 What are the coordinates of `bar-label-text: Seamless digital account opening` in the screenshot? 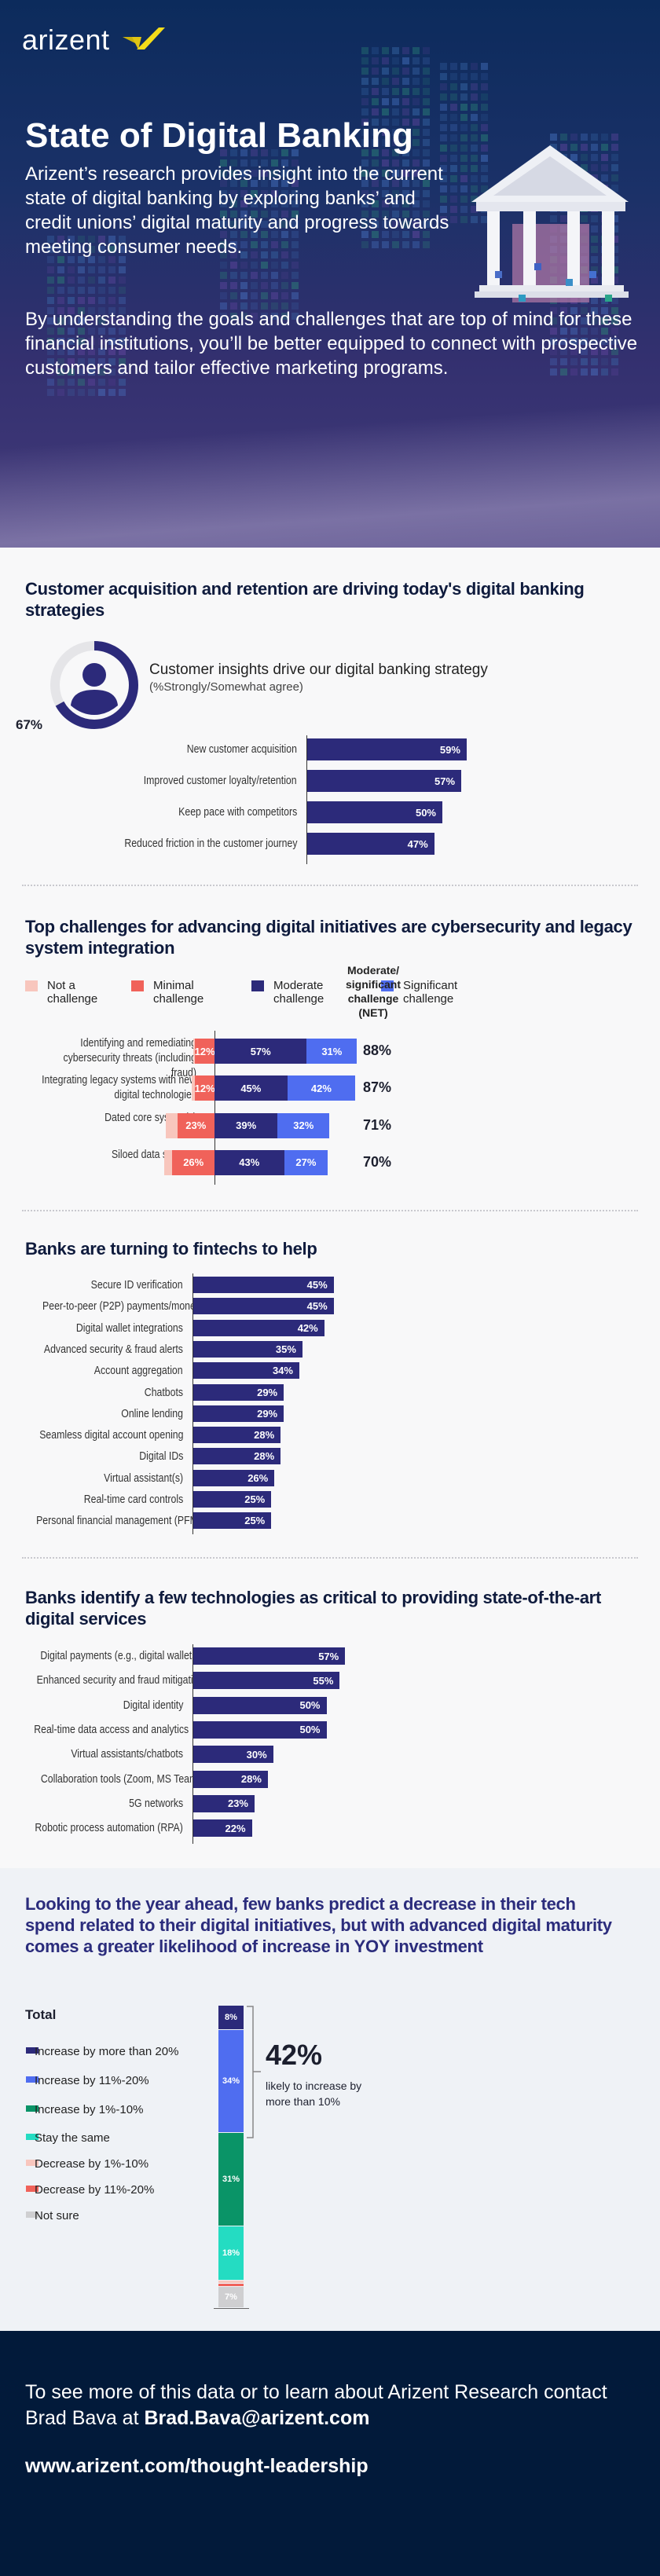 It's located at (110, 1435).